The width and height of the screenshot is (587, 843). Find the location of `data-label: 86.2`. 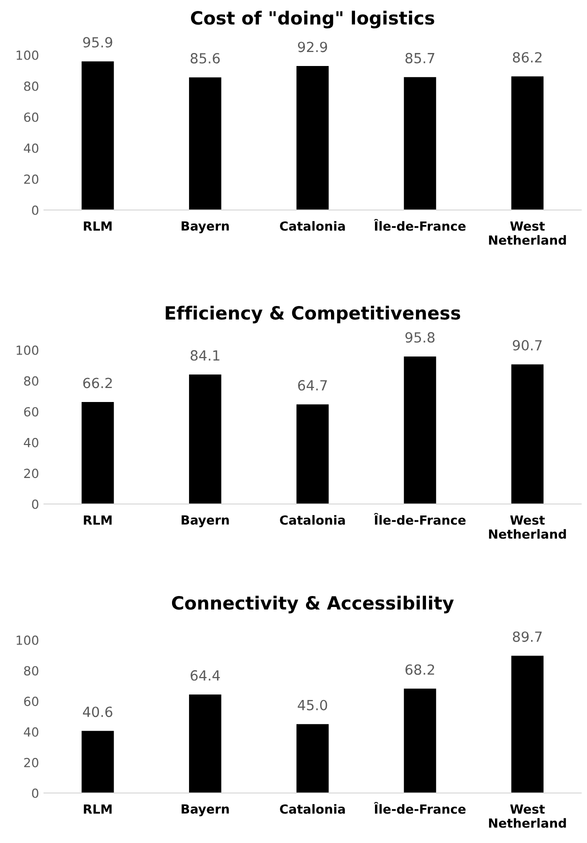

data-label: 86.2 is located at coordinates (527, 57).